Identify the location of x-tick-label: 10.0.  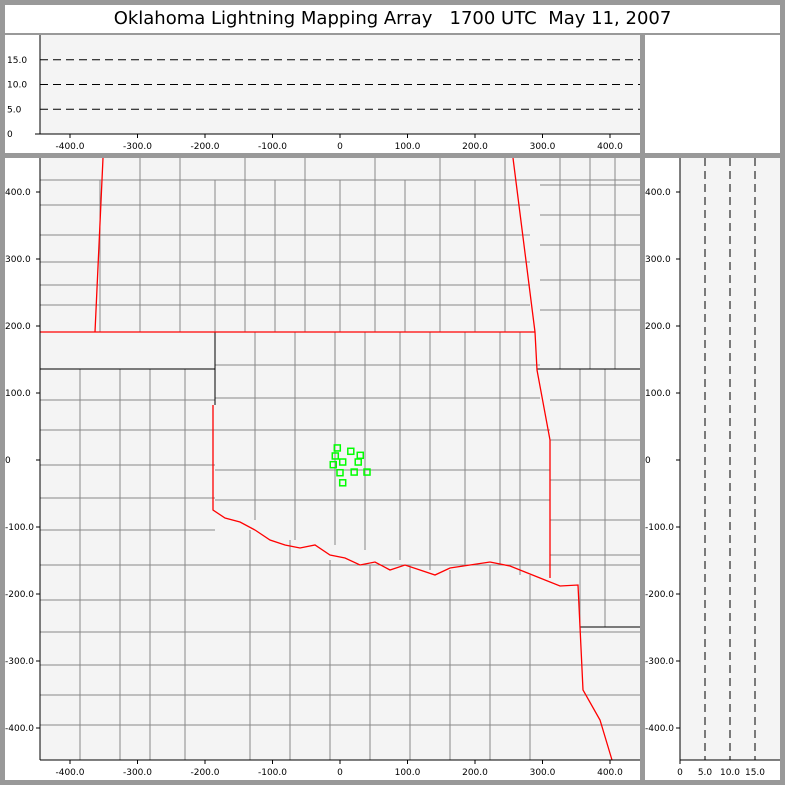
(730, 773).